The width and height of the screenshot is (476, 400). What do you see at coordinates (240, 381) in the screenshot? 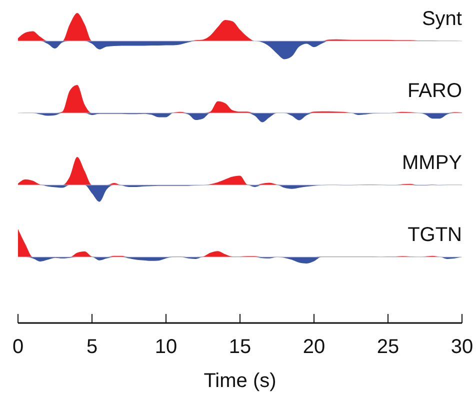
I see `x-axis-title: Time (s)` at bounding box center [240, 381].